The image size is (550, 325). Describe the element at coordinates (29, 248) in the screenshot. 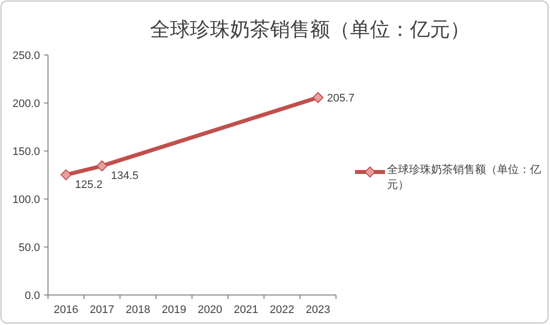

I see `y-tick-label: 50.0` at that location.